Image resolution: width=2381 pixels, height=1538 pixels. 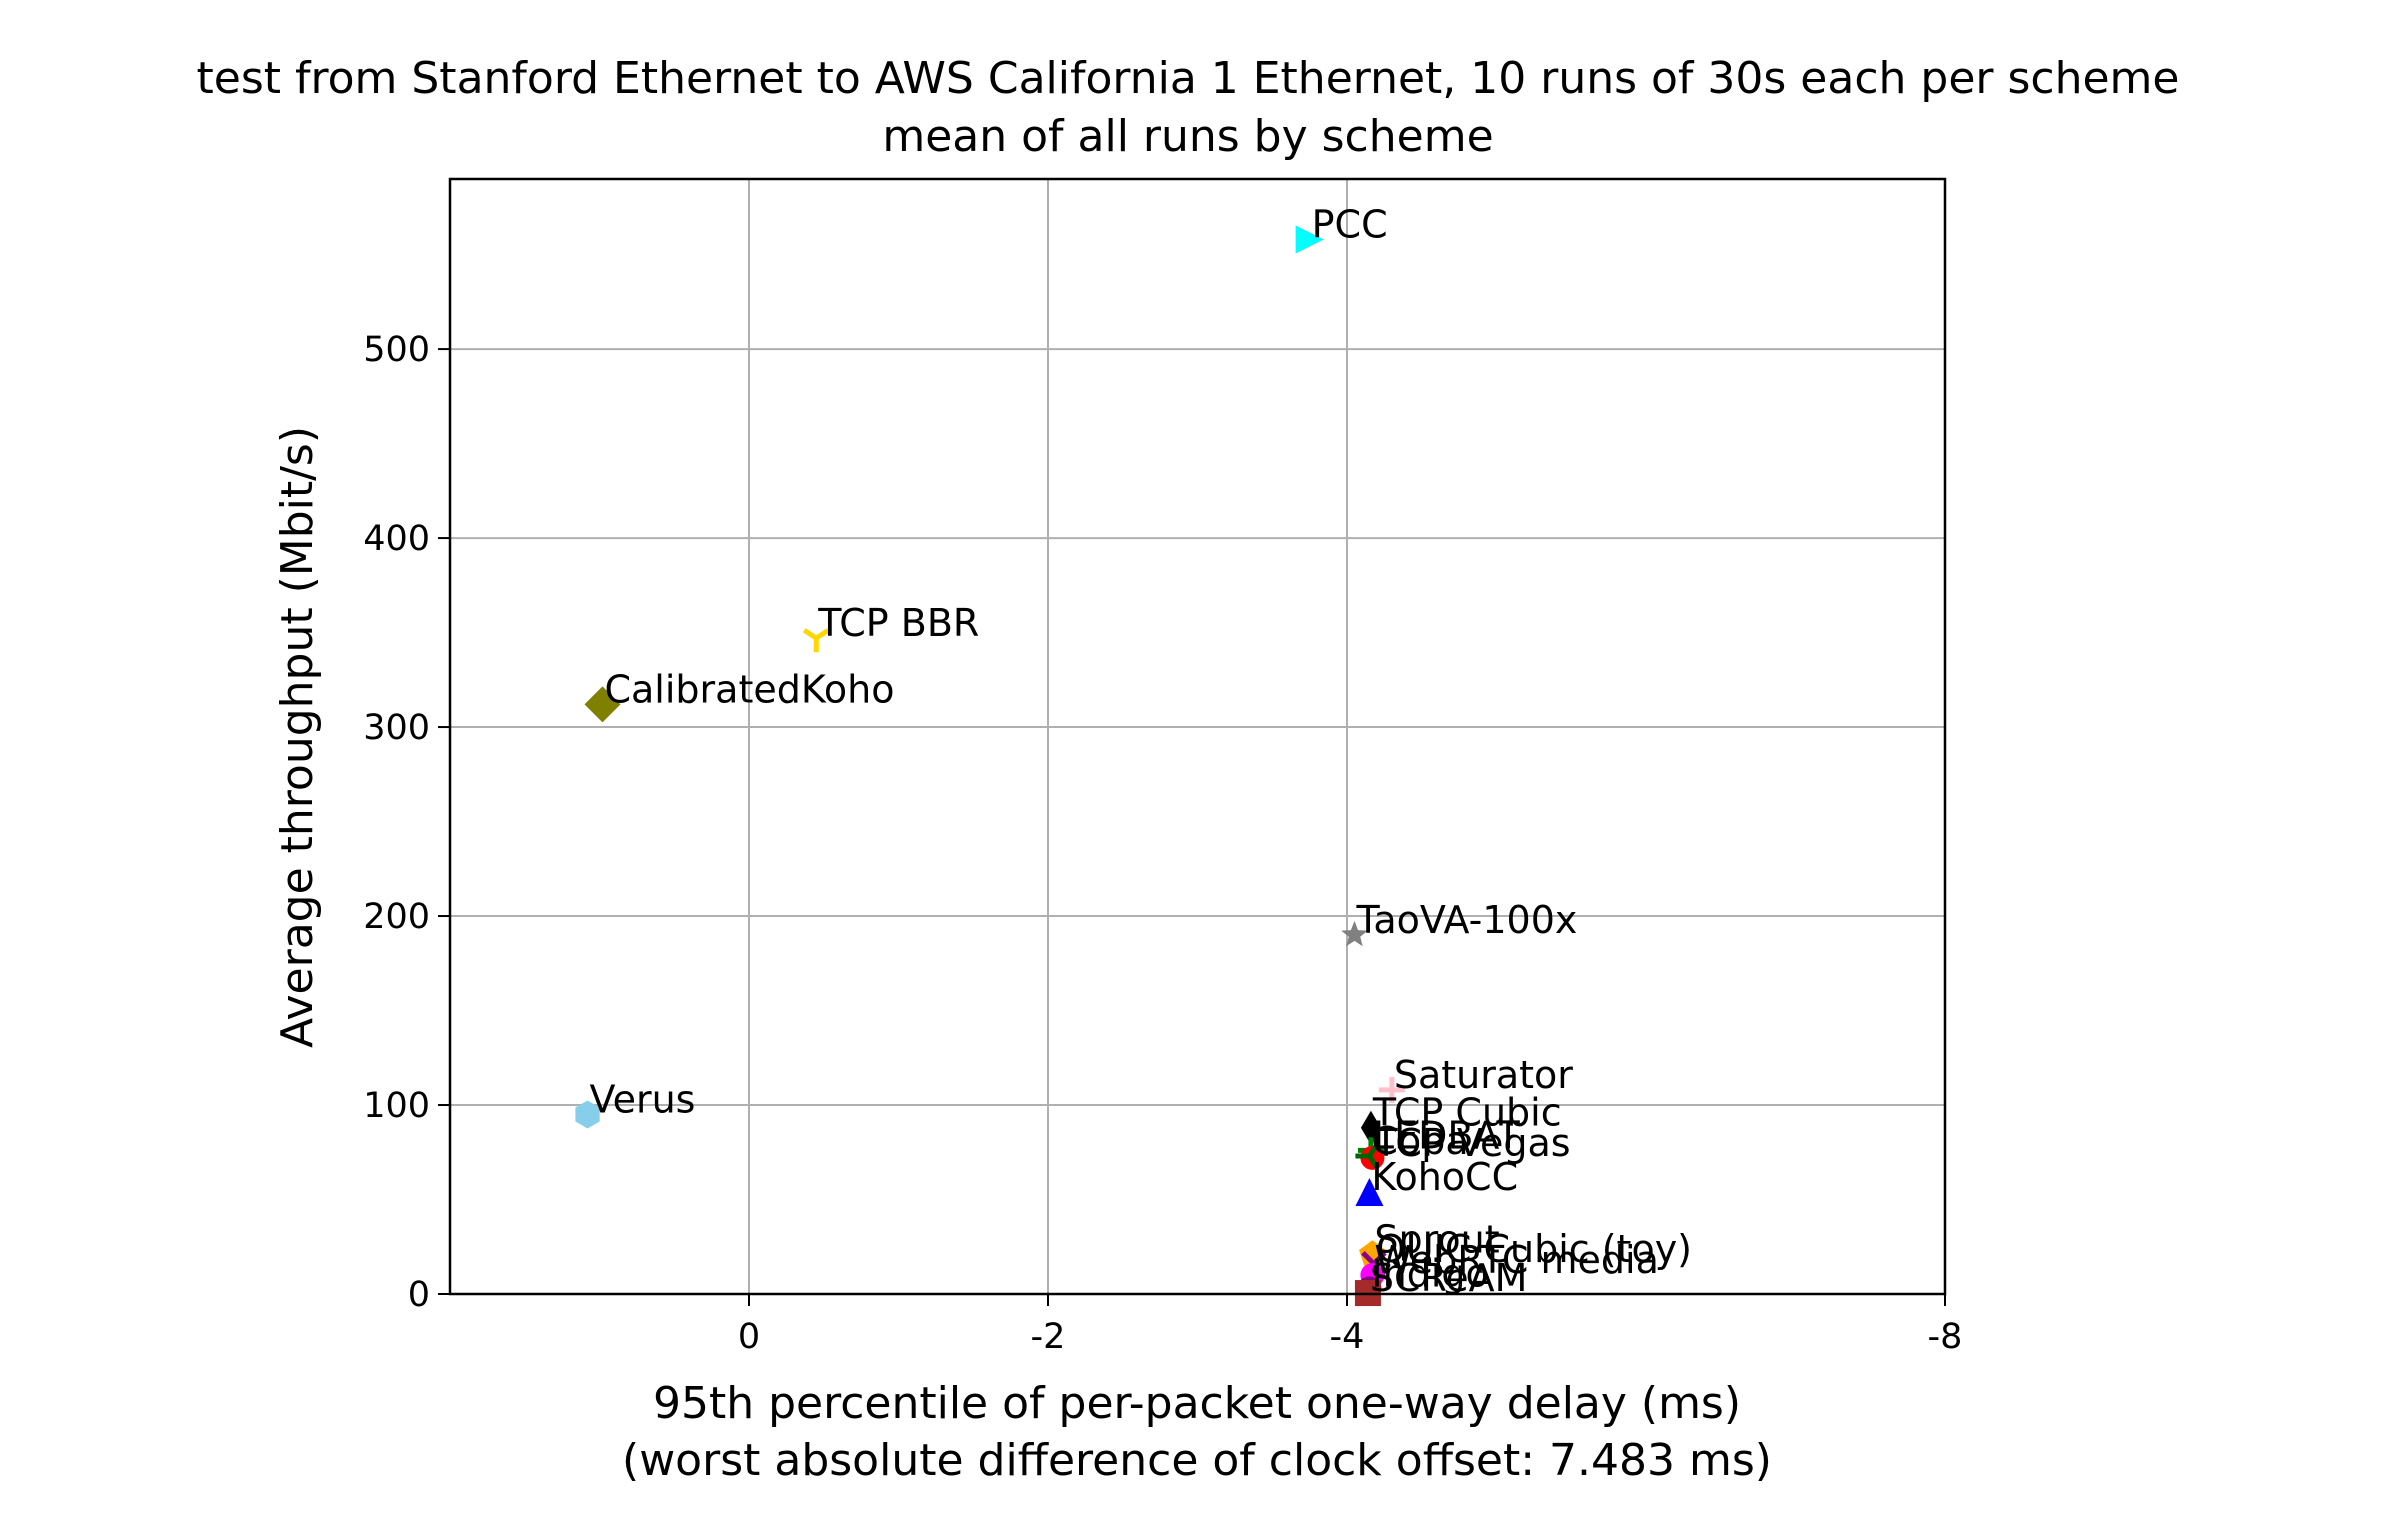 I want to click on point-label: TCP Cubic, so click(x=1467, y=1113).